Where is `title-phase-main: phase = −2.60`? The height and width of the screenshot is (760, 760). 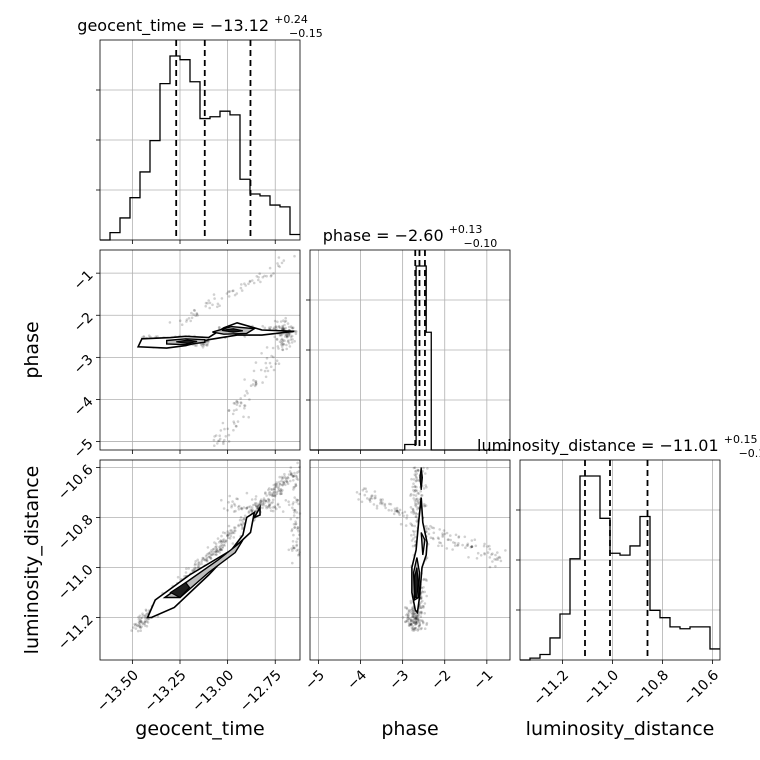
title-phase-main: phase = −2.60 is located at coordinates (383, 235).